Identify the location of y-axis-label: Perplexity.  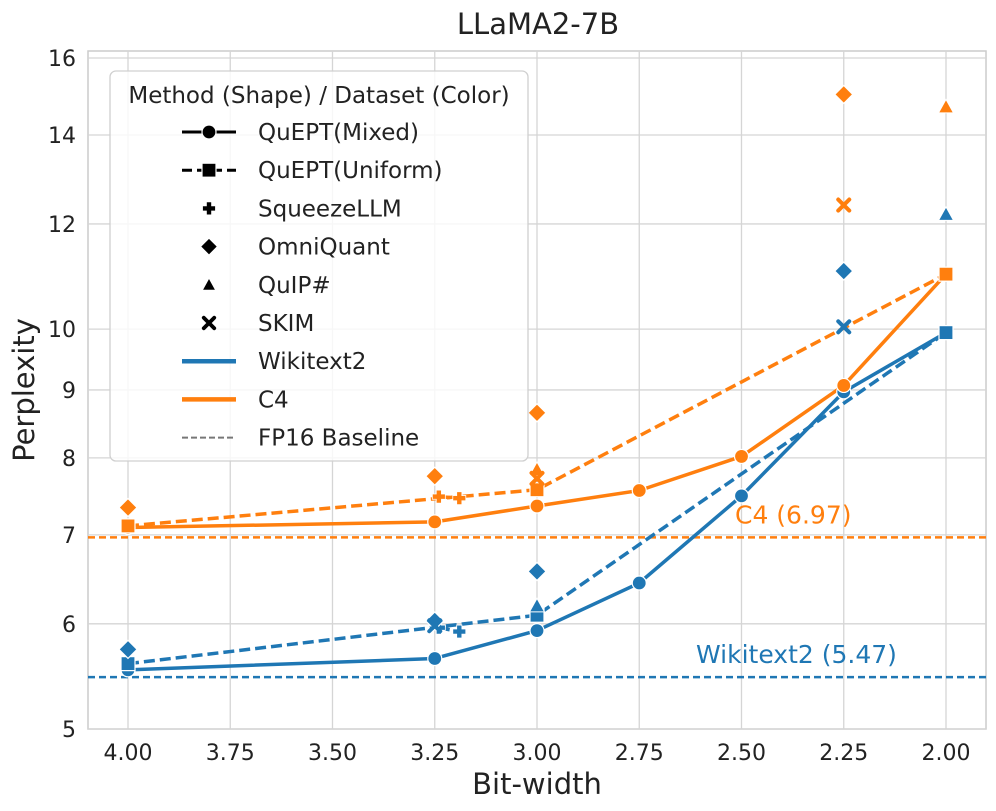
(24, 390).